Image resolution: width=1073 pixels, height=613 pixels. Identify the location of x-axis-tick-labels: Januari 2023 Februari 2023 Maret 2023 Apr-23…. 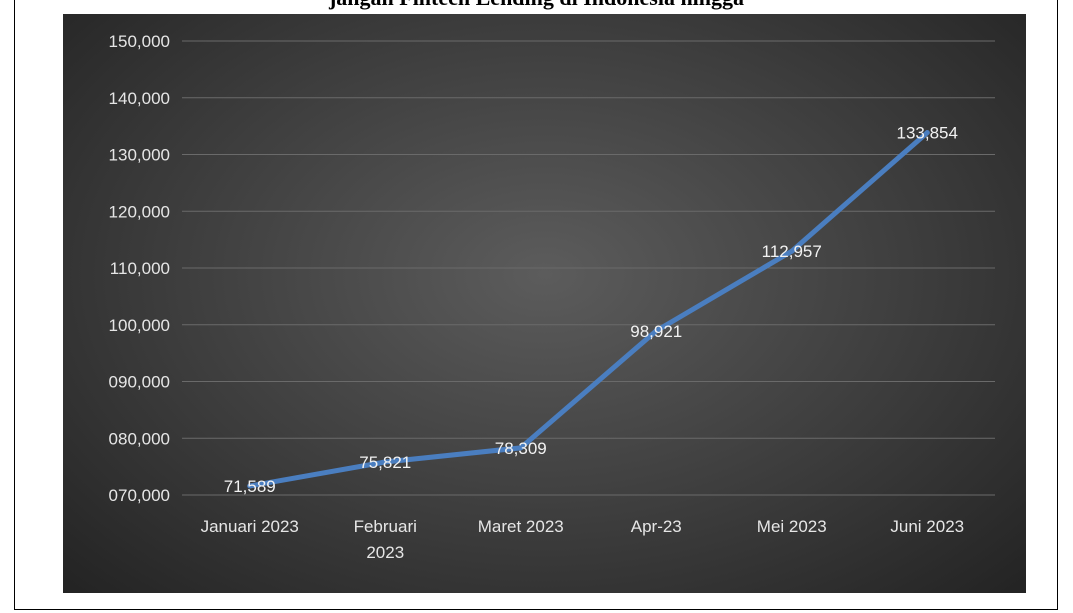
(583, 539).